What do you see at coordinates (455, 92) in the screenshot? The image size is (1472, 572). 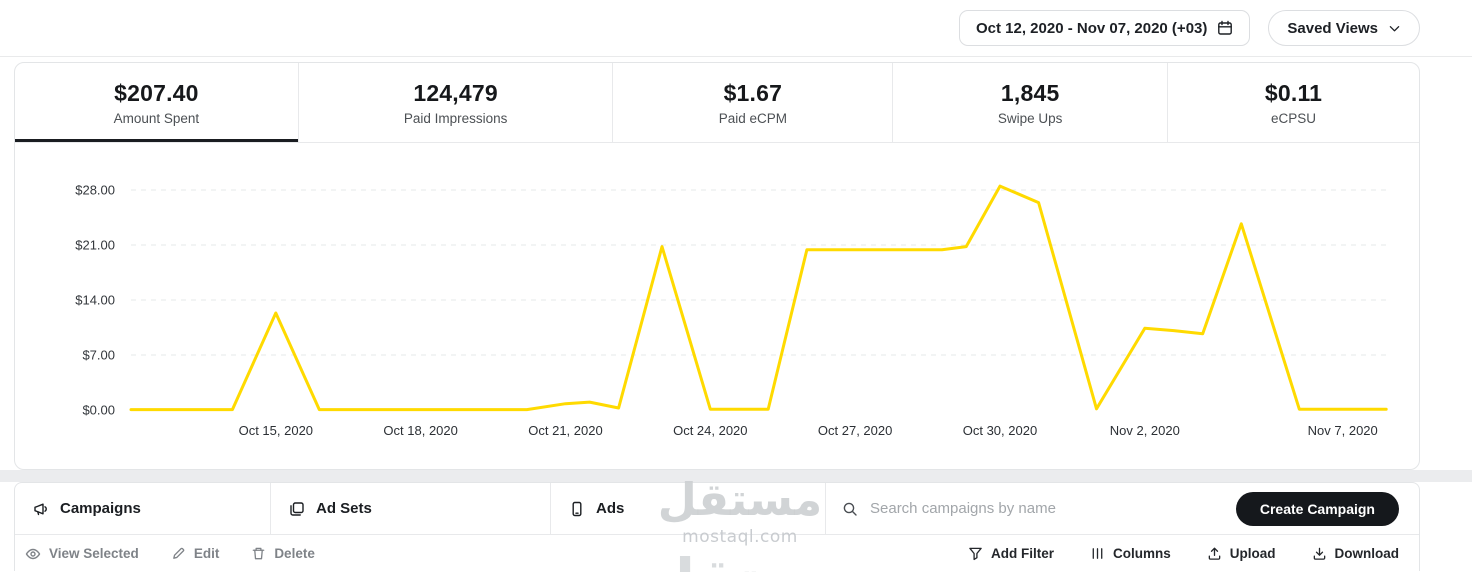 I see `metric-value: 124,479` at bounding box center [455, 92].